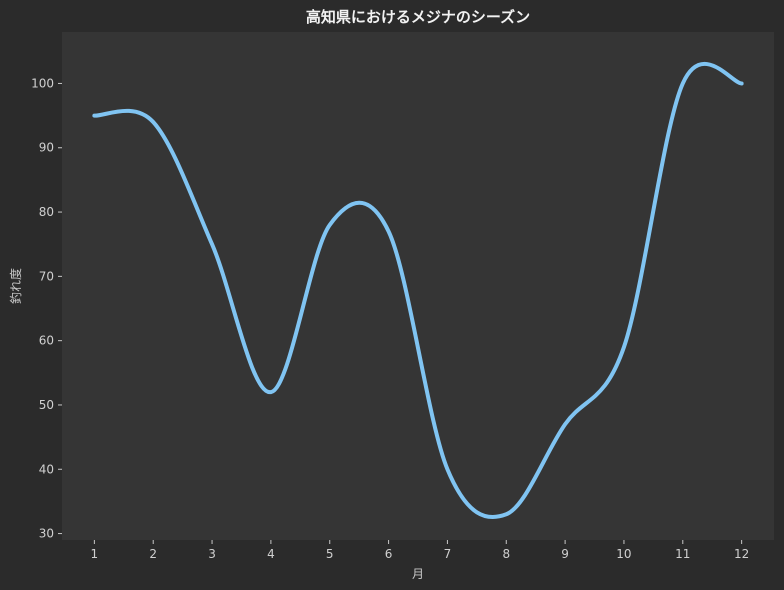 This screenshot has width=784, height=590. What do you see at coordinates (389, 554) in the screenshot?
I see `x-tick-label: 6` at bounding box center [389, 554].